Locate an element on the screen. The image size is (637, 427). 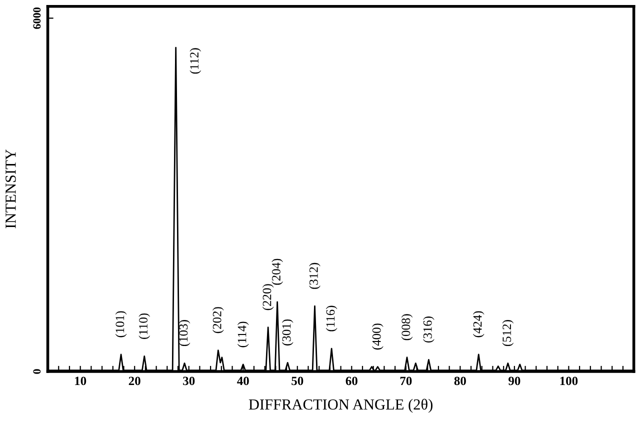
annotation: (204) is located at coordinates (277, 271).